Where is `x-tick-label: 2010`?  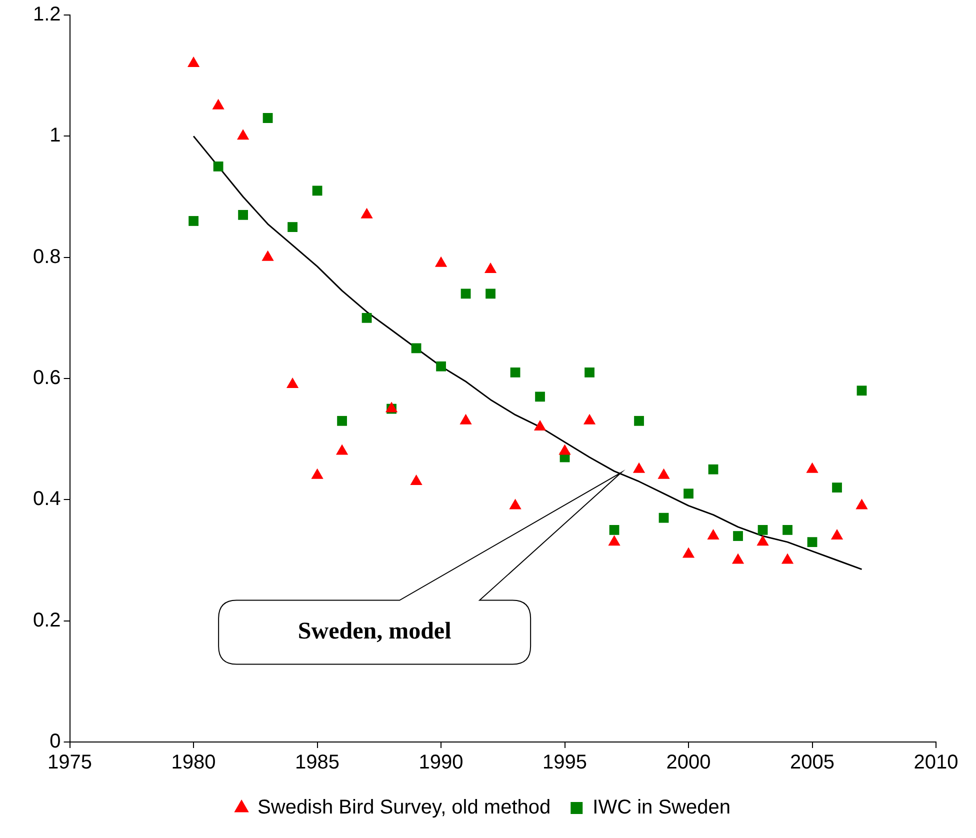
x-tick-label: 2010 is located at coordinates (936, 763).